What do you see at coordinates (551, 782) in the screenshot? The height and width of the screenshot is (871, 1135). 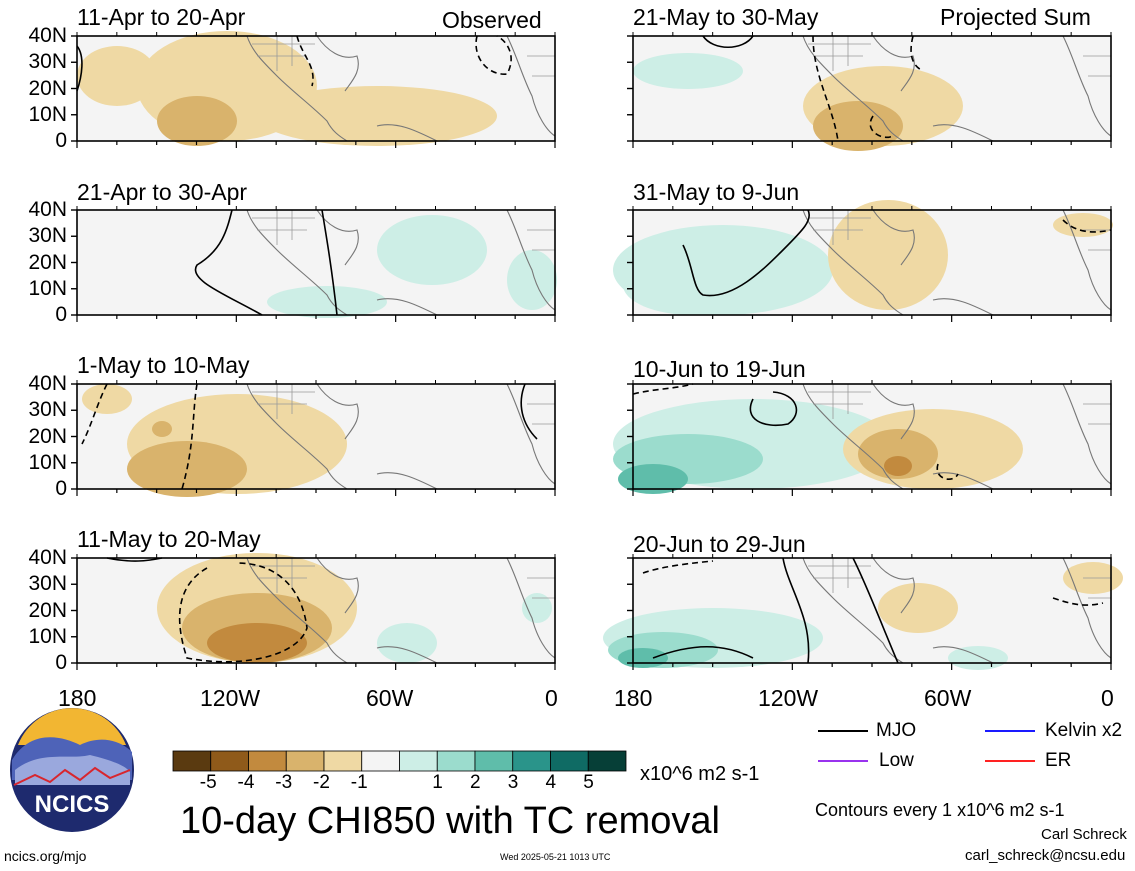 I see `colorbar-tick-label: 4` at bounding box center [551, 782].